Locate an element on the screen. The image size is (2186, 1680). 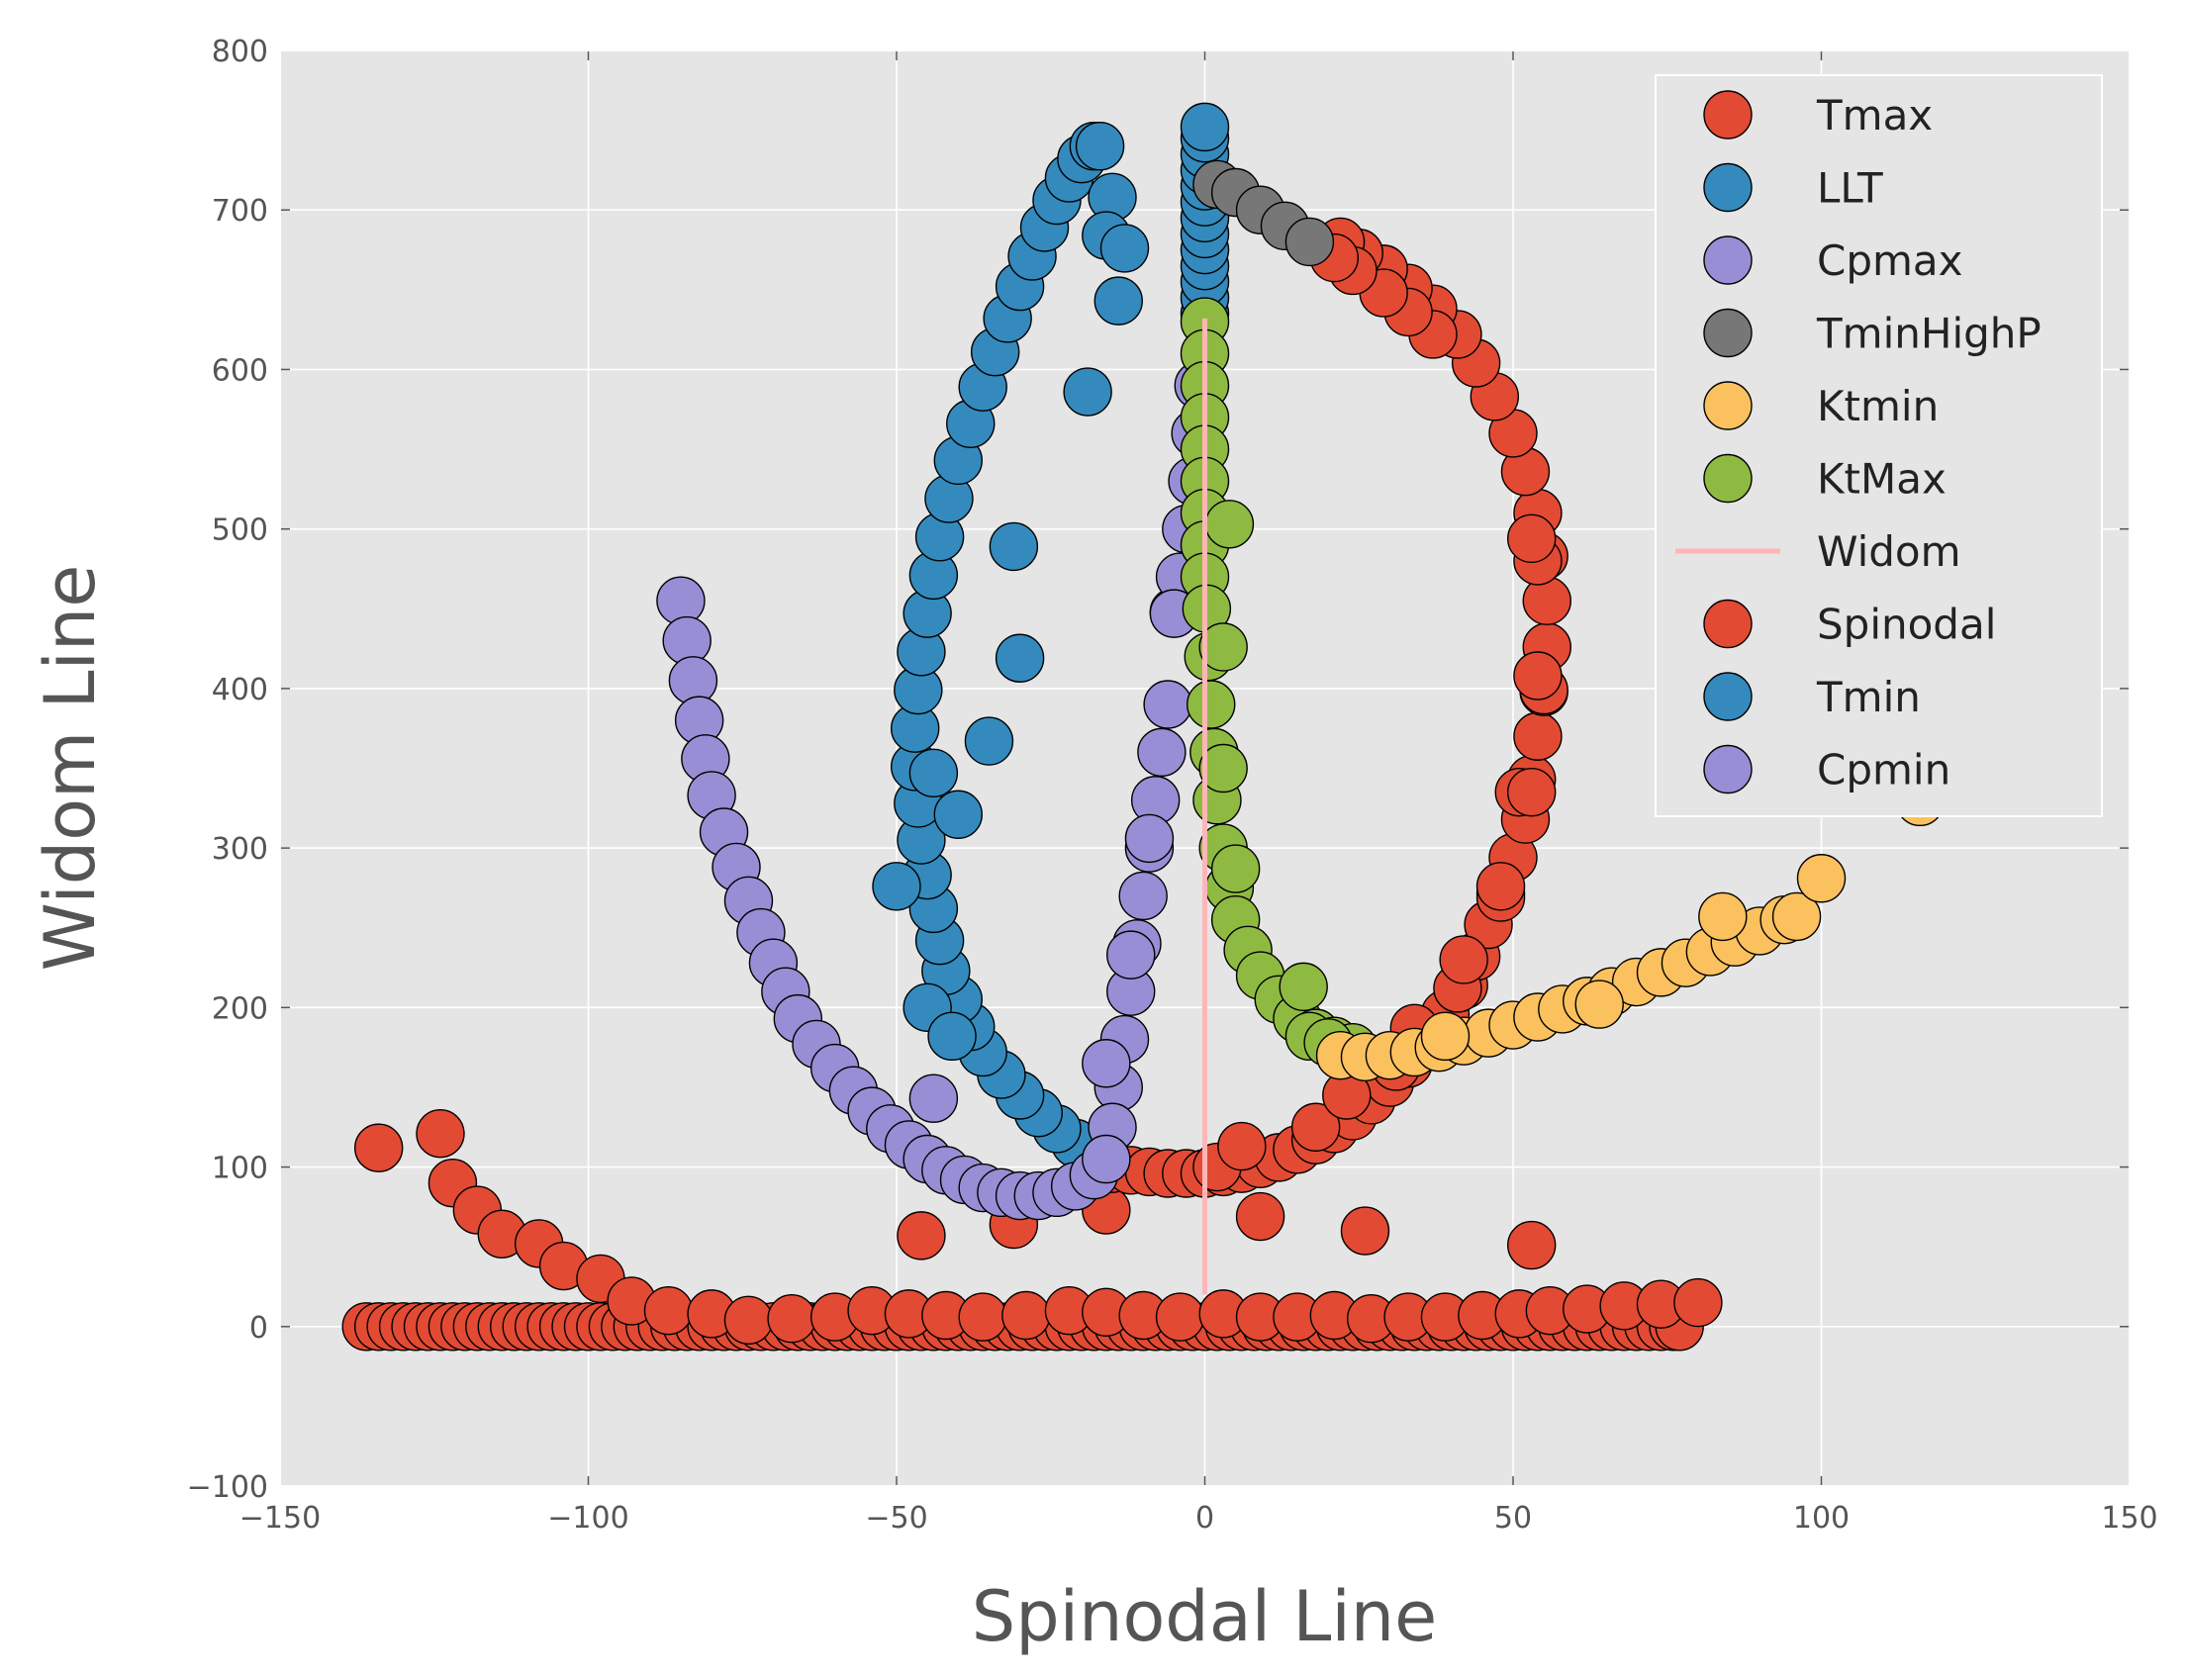
y-tick-label: −100 is located at coordinates (228, 1487).